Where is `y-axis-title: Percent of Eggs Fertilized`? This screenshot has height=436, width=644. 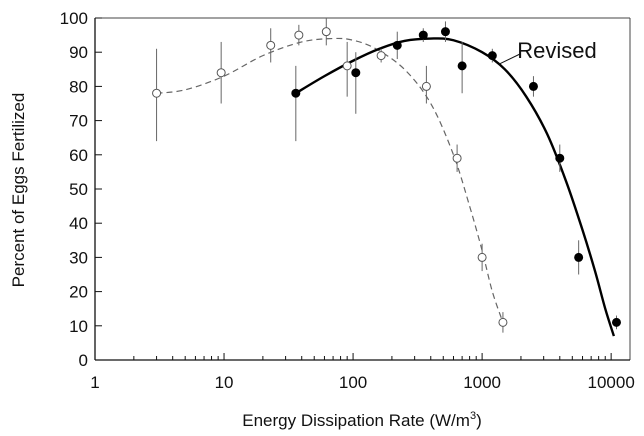 y-axis-title: Percent of Eggs Fertilized is located at coordinates (18, 190).